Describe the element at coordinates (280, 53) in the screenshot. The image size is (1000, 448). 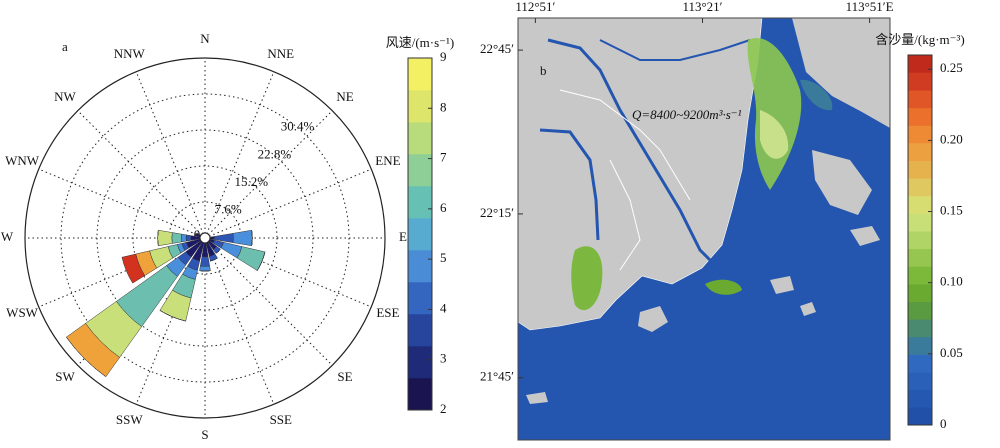
I see `direction-label: NNE` at that location.